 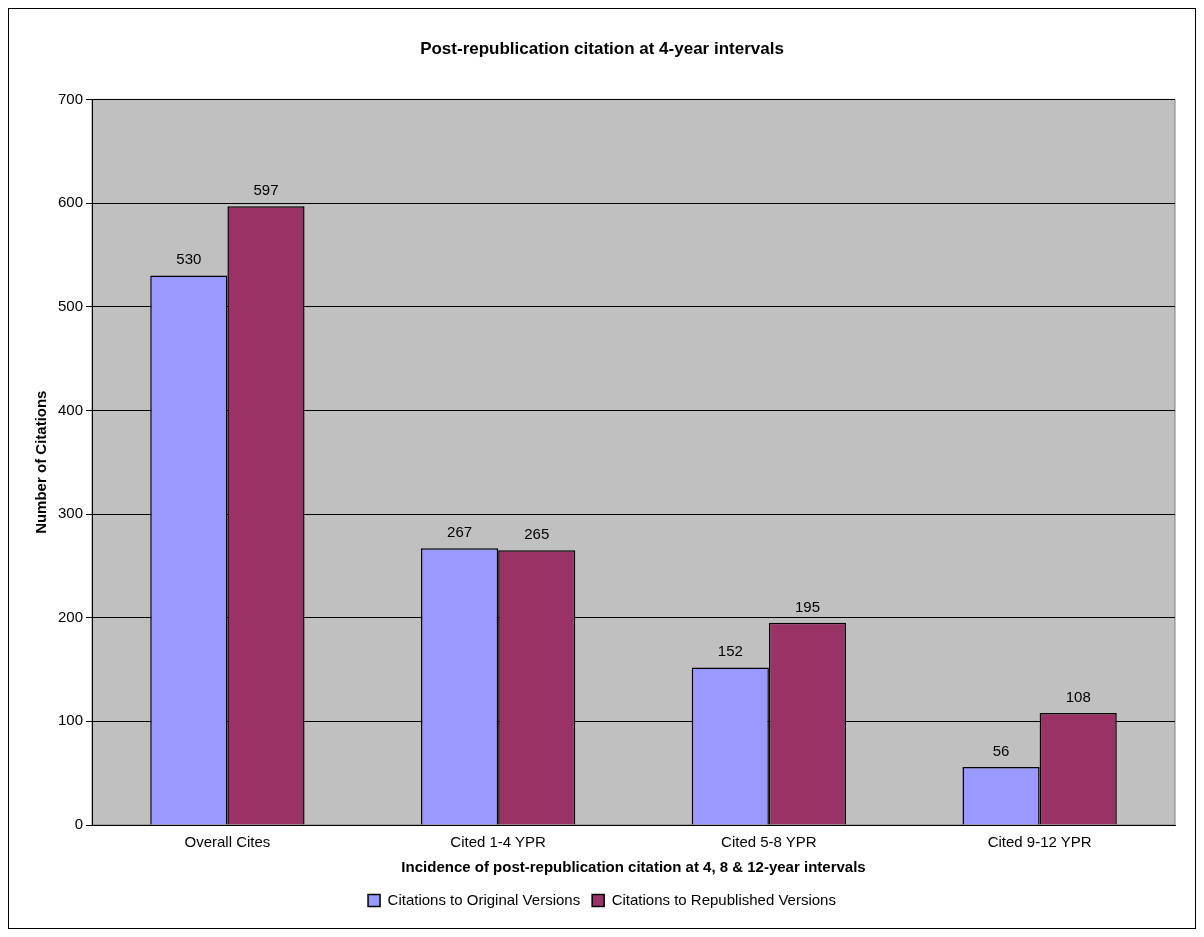 What do you see at coordinates (71, 513) in the screenshot?
I see `y-tick-label: 300` at bounding box center [71, 513].